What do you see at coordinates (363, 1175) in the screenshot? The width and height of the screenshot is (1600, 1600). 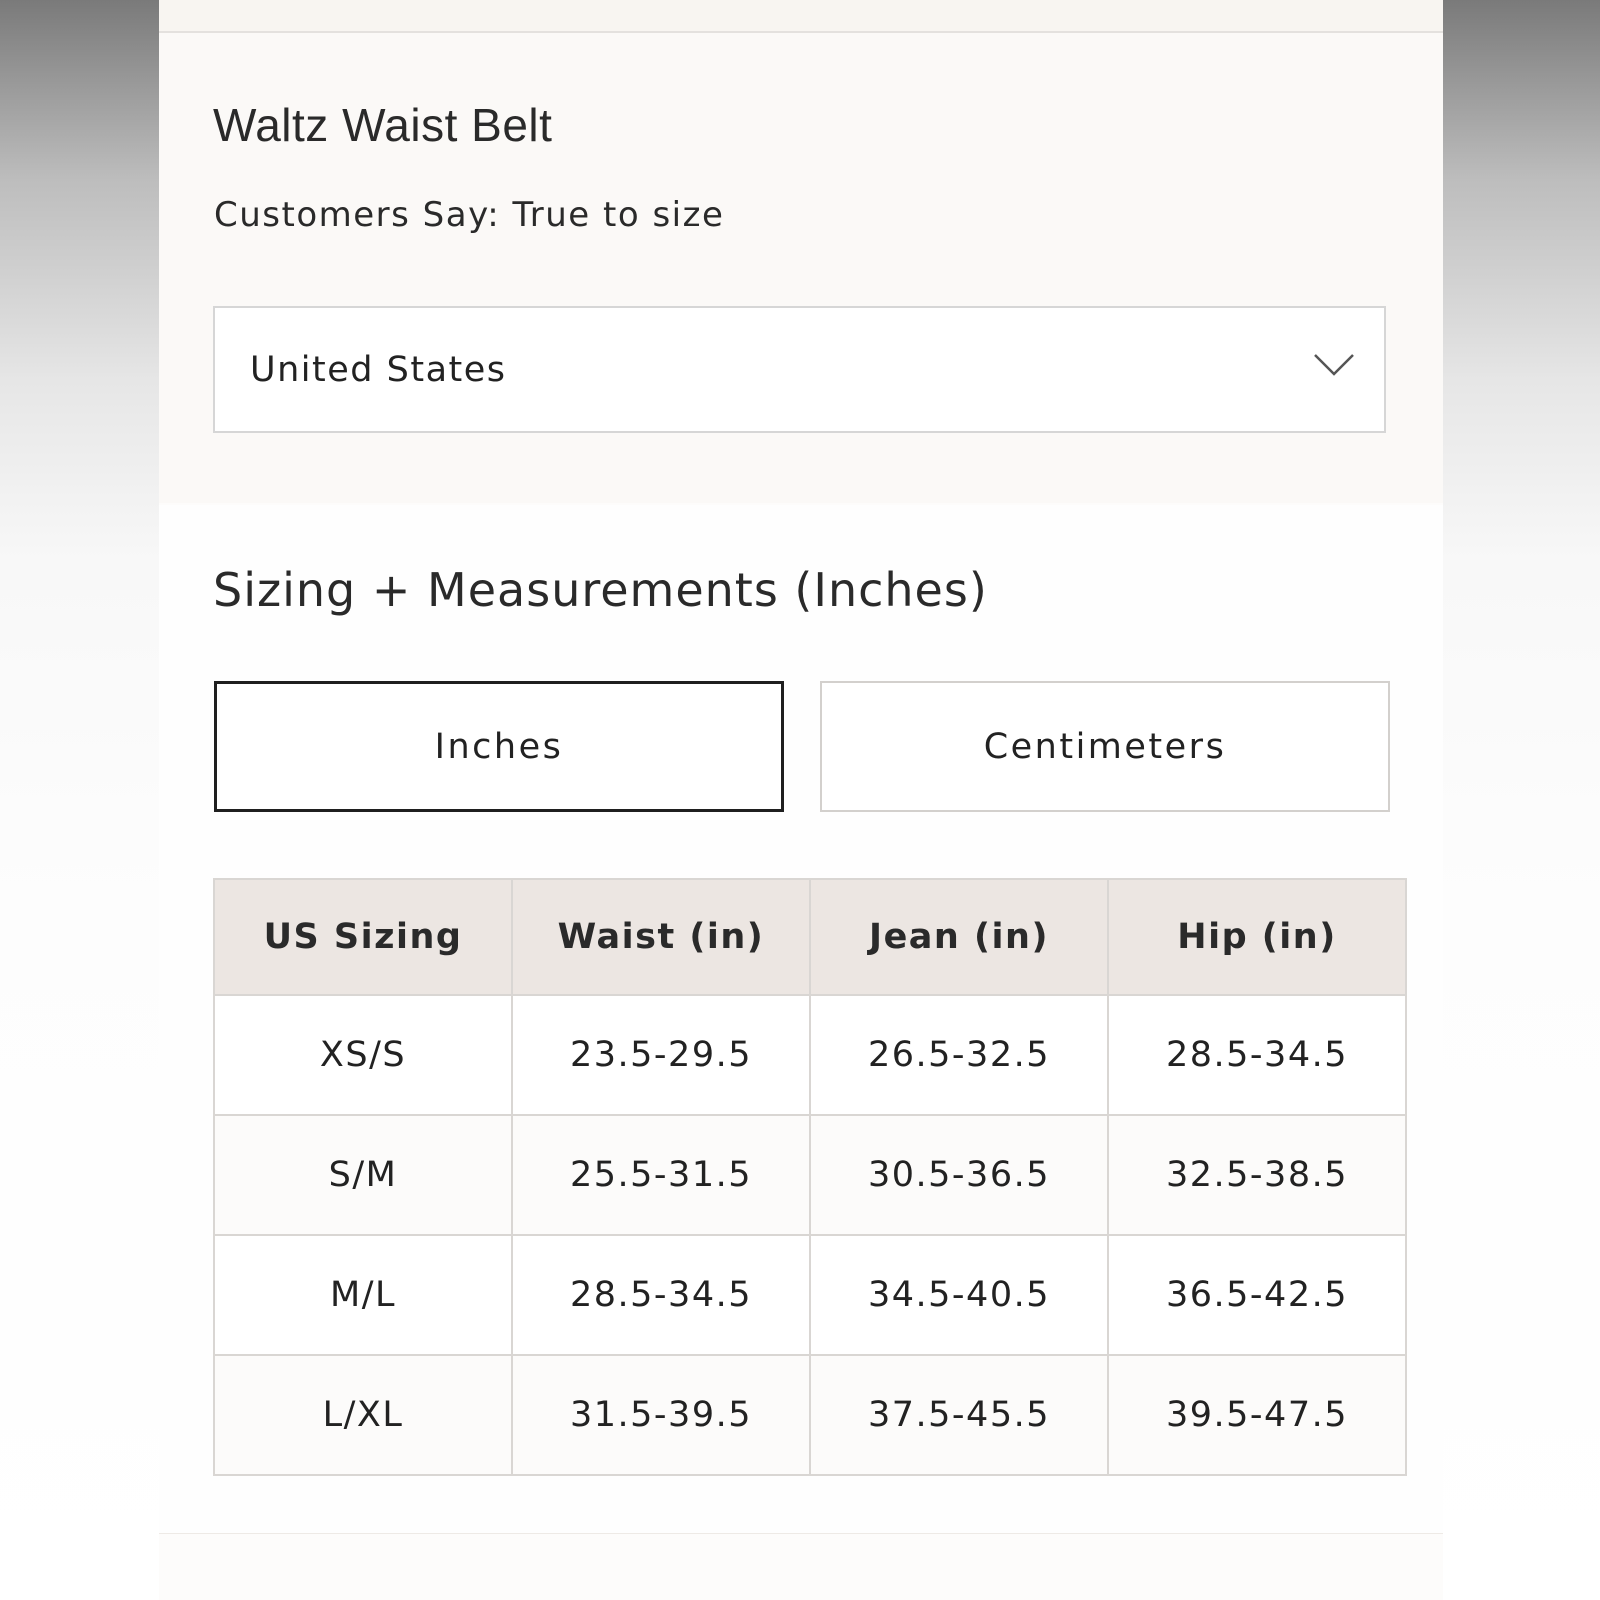 I see `size-cell: S/M` at bounding box center [363, 1175].